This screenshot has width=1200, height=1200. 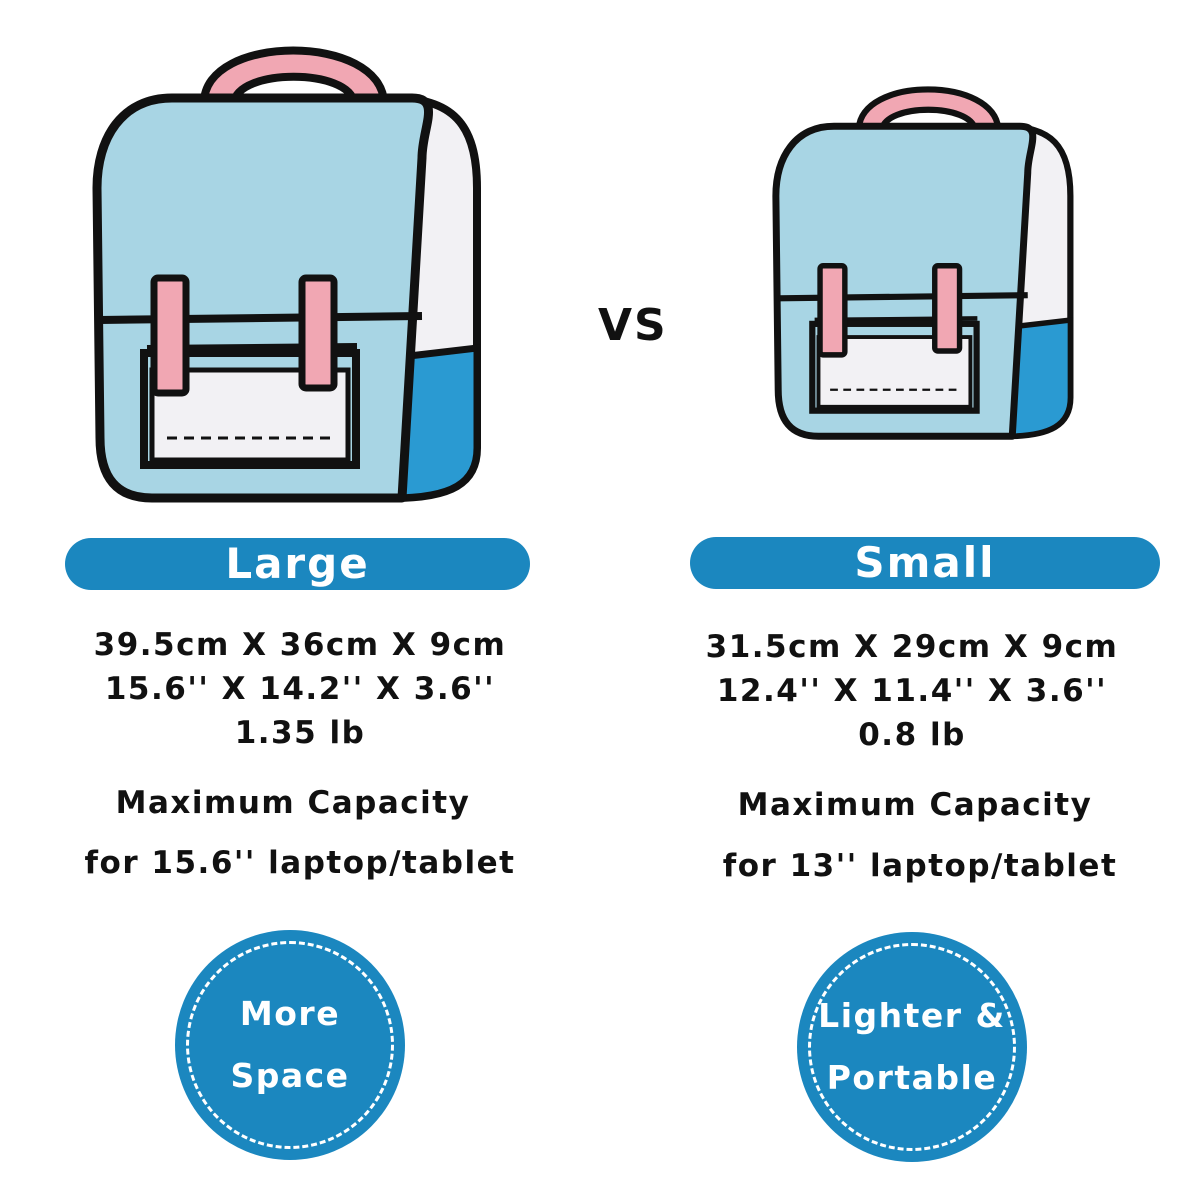 I want to click on badge-line-2: Space, so click(x=290, y=1075).